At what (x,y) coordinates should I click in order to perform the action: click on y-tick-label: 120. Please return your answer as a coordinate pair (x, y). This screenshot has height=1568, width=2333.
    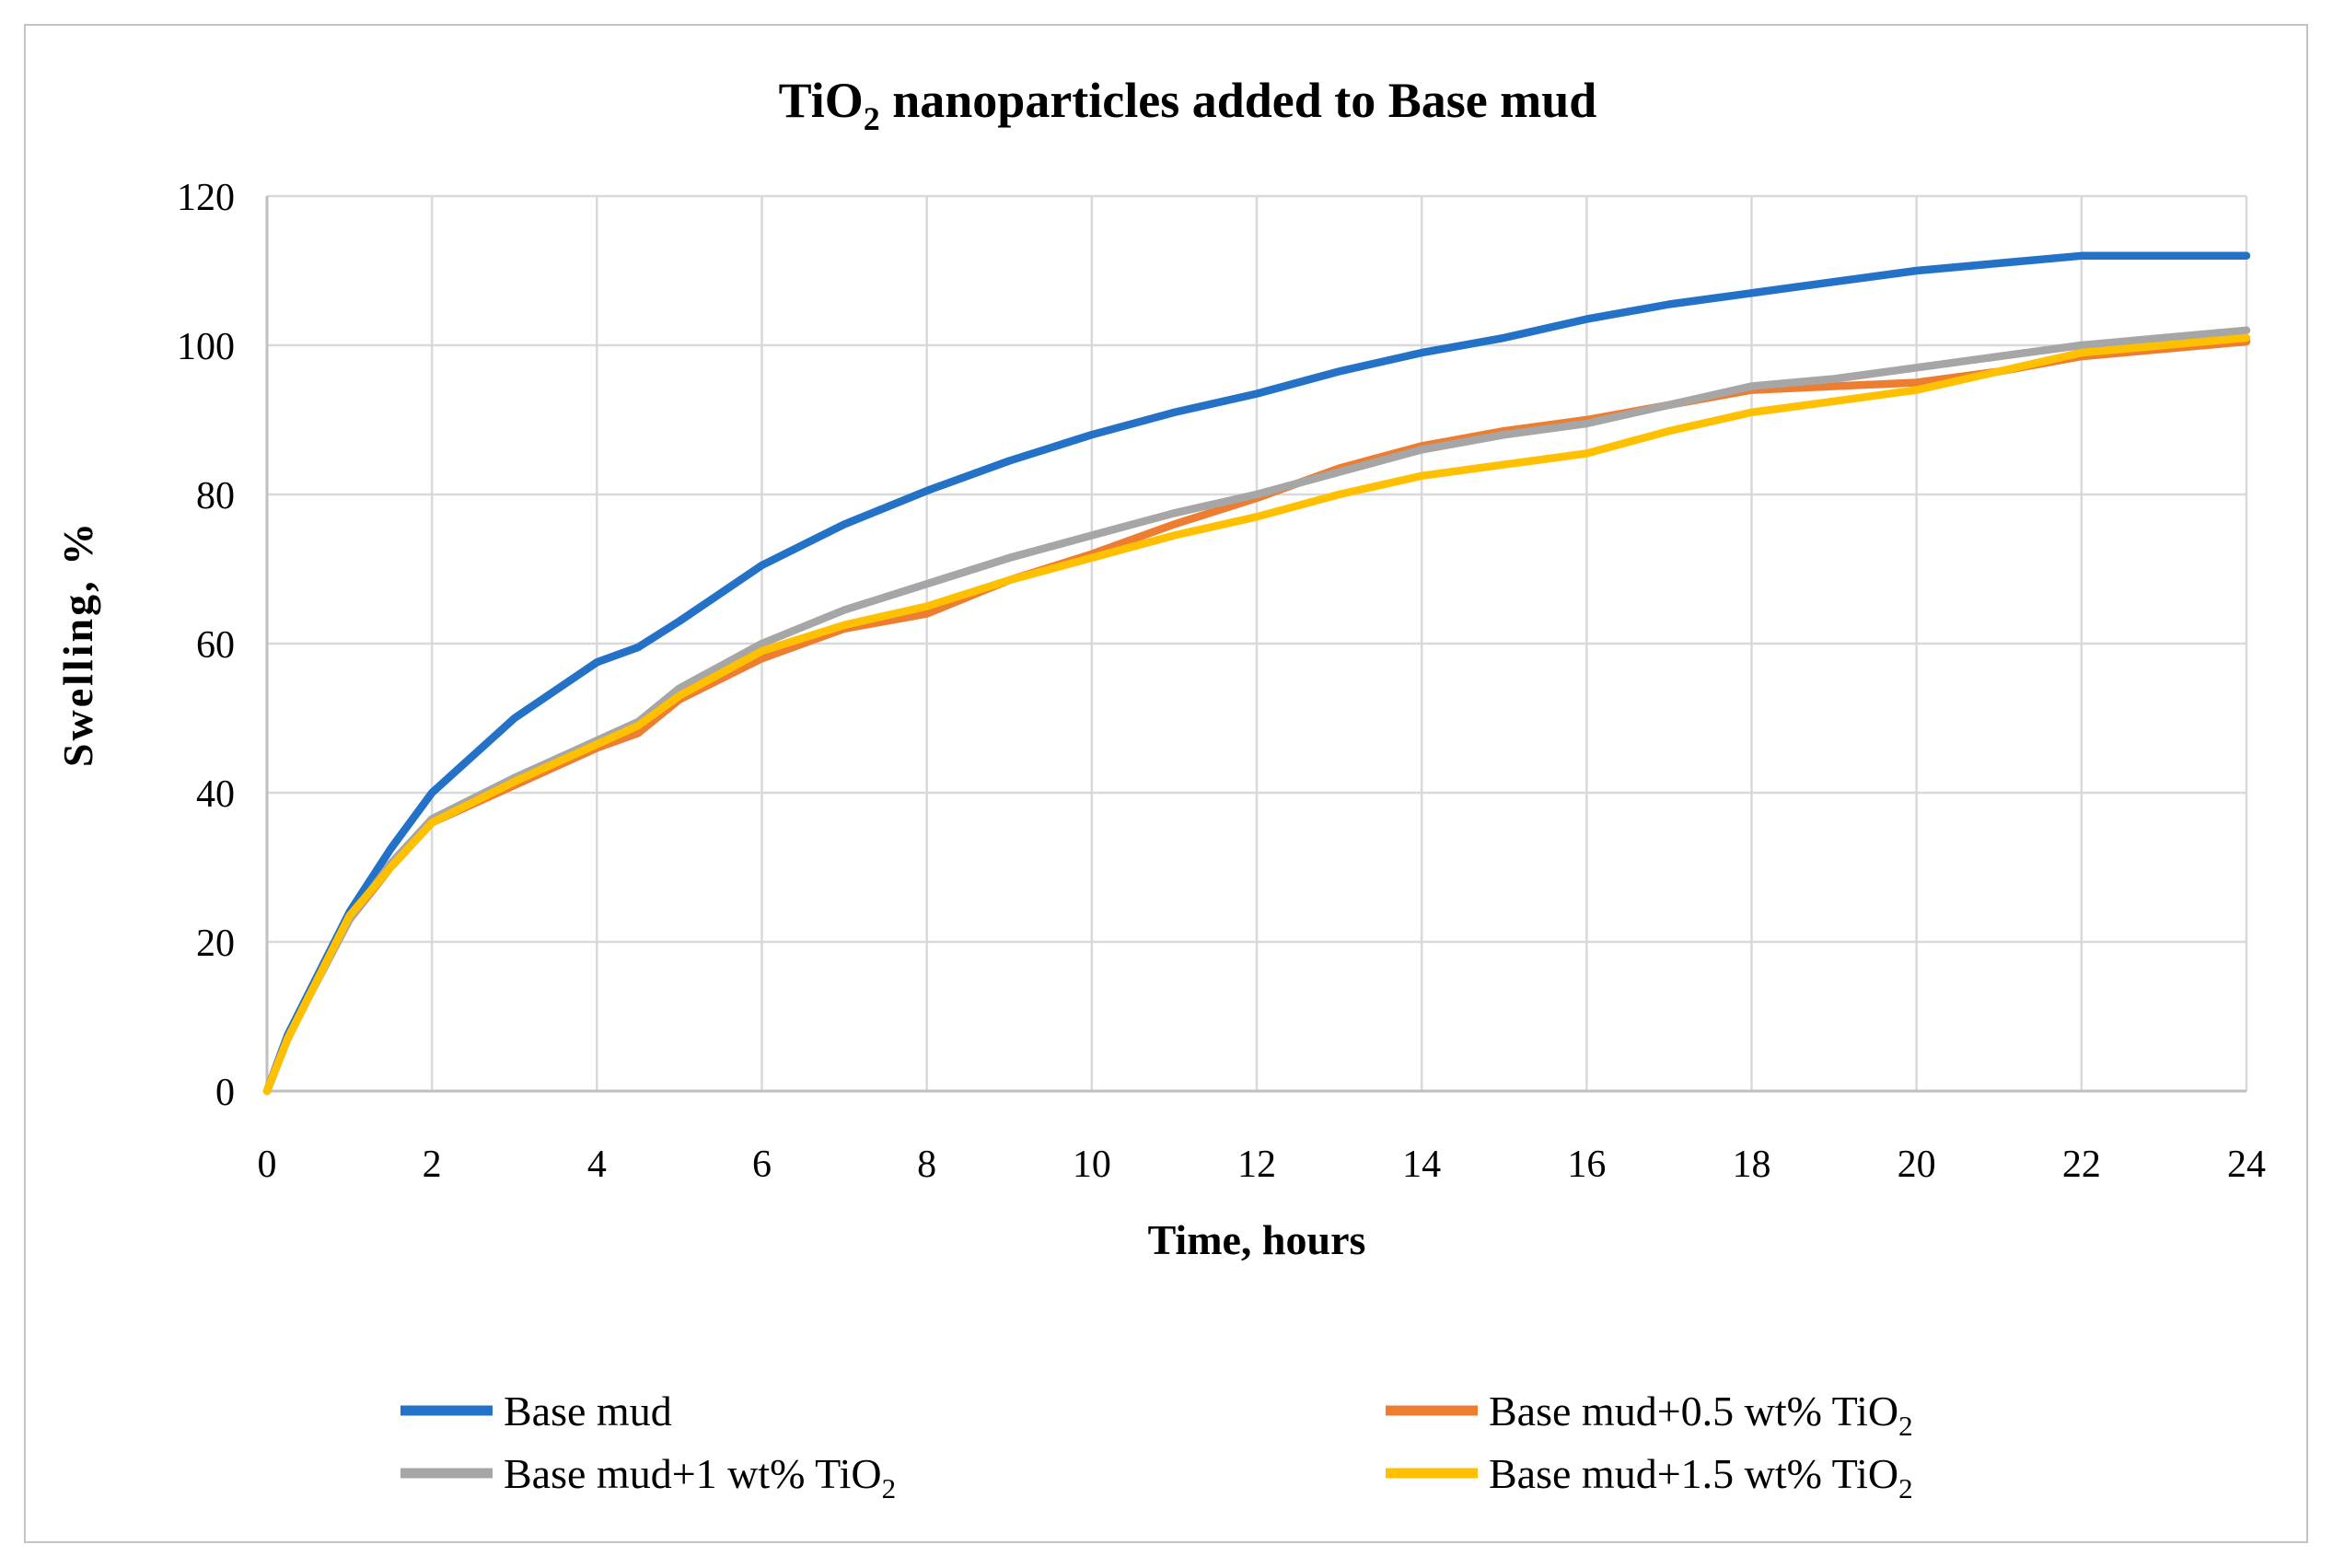
    Looking at the image, I should click on (206, 198).